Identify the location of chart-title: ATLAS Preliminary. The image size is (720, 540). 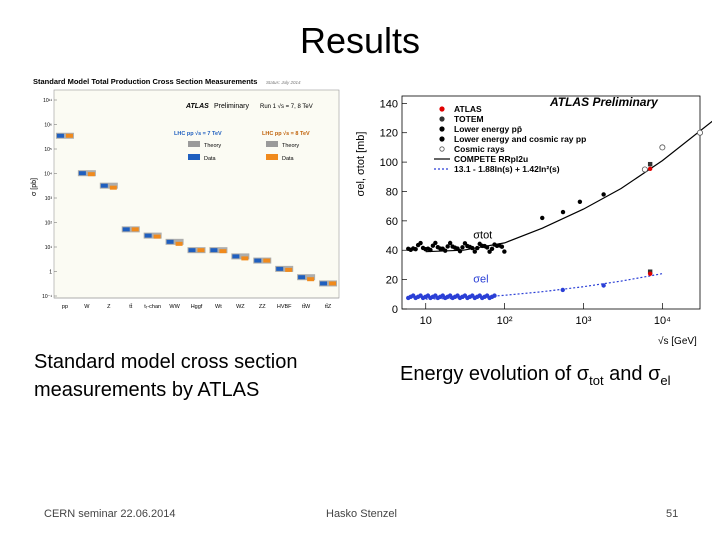
(604, 102).